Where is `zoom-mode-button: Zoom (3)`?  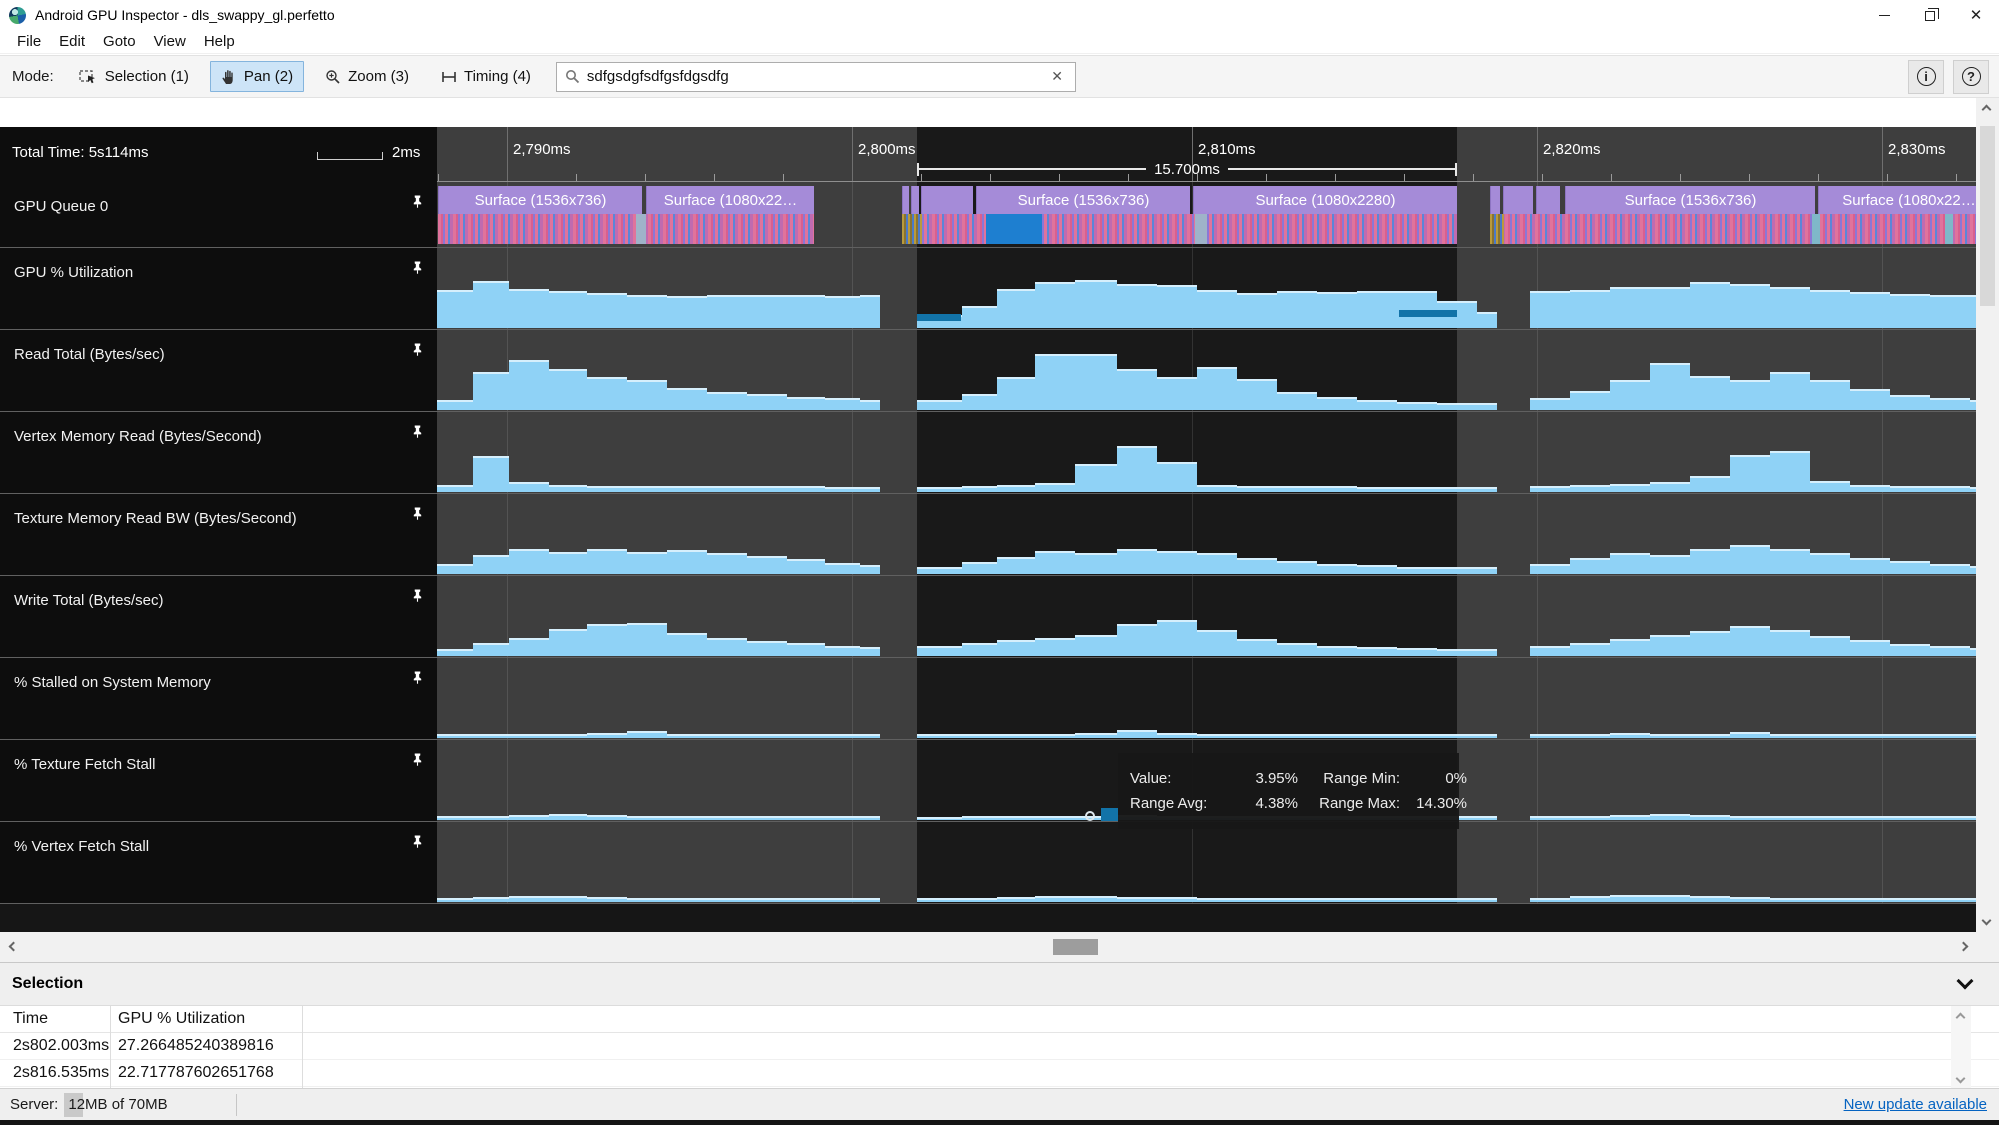
zoom-mode-button: Zoom (3) is located at coordinates (367, 76).